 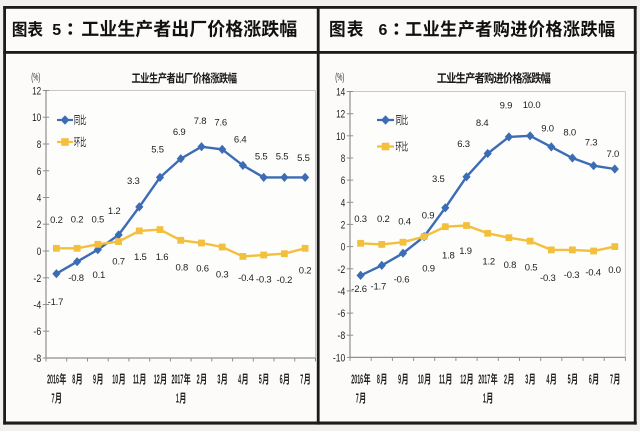 I want to click on svg-text: 0.1, so click(x=98, y=275).